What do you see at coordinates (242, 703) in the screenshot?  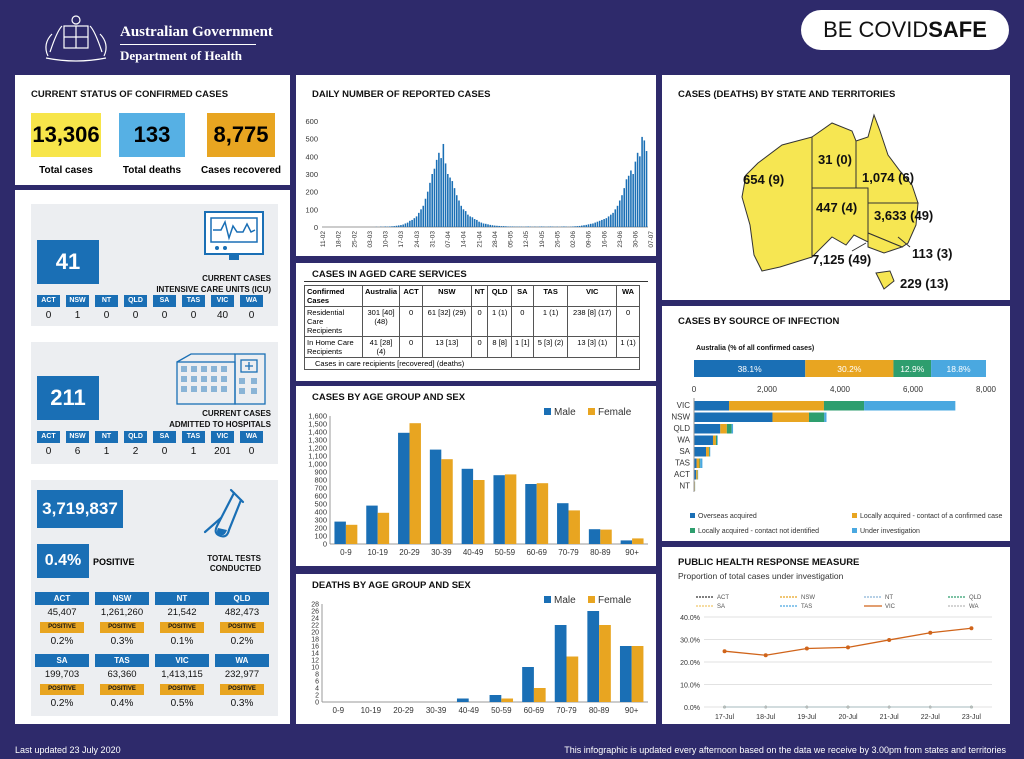 I see `test-positive-pct: 0.3%` at bounding box center [242, 703].